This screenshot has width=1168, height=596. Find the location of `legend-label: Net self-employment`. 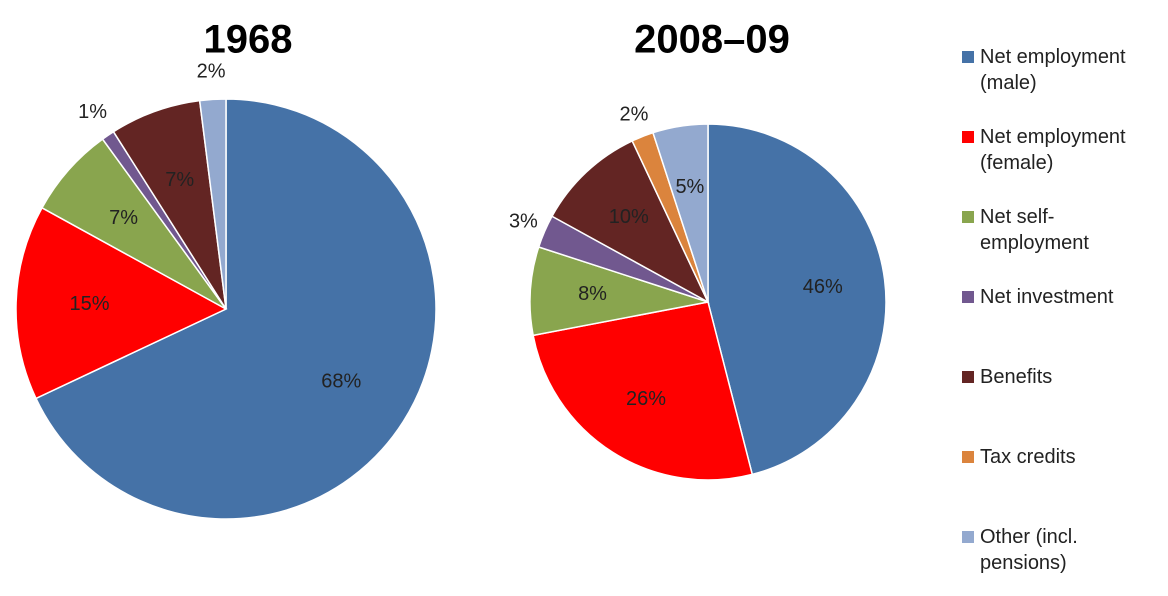

legend-label: Net self-employment is located at coordinates (1034, 230).